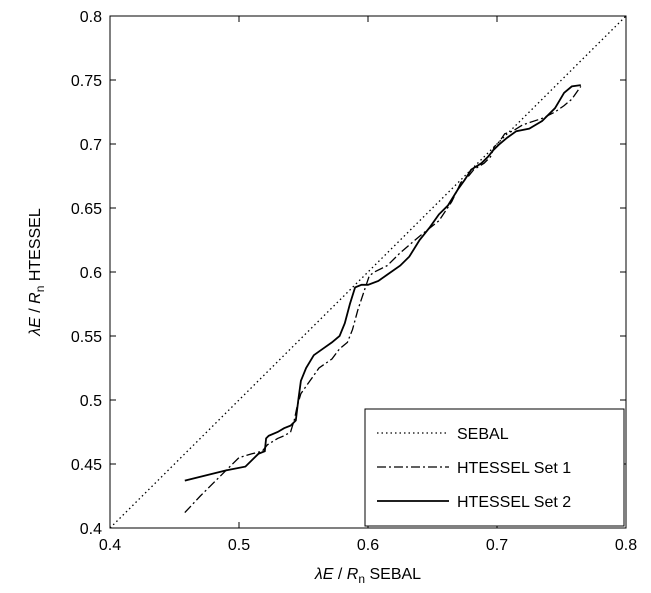 This screenshot has width=651, height=593. I want to click on y-tick-label: 0.8, so click(91, 17).